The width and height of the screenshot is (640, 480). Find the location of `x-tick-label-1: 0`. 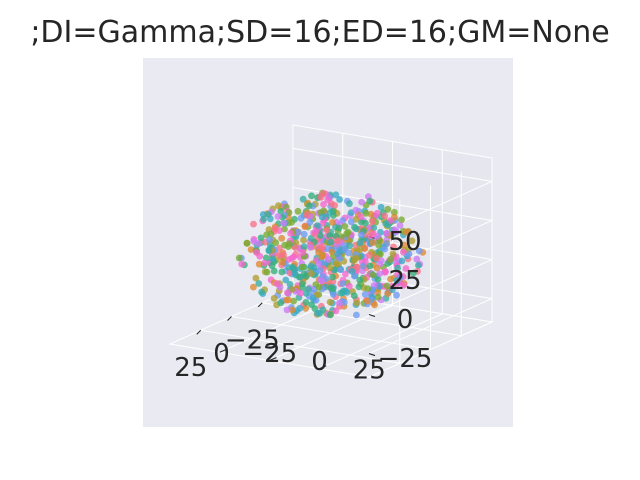

x-tick-label-1: 0 is located at coordinates (221, 354).